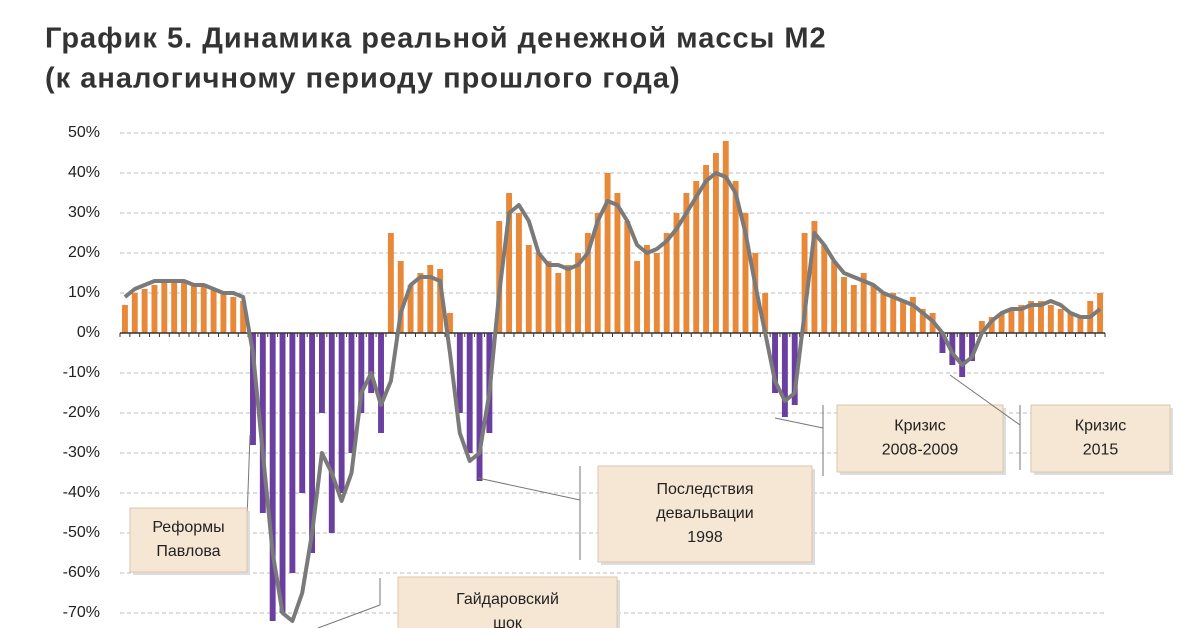 The height and width of the screenshot is (628, 1200). What do you see at coordinates (188, 551) in the screenshot?
I see `annotation-text: Павлова` at bounding box center [188, 551].